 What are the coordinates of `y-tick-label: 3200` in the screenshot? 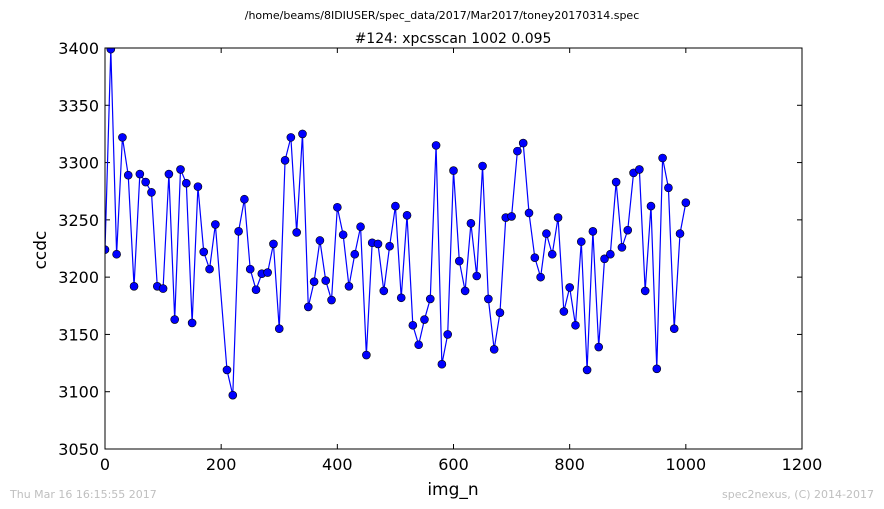 It's located at (78, 277).